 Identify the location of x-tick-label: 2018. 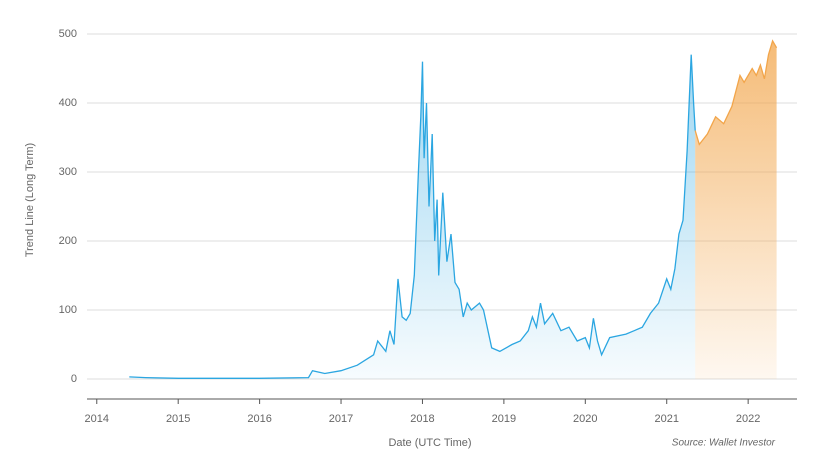
(422, 419).